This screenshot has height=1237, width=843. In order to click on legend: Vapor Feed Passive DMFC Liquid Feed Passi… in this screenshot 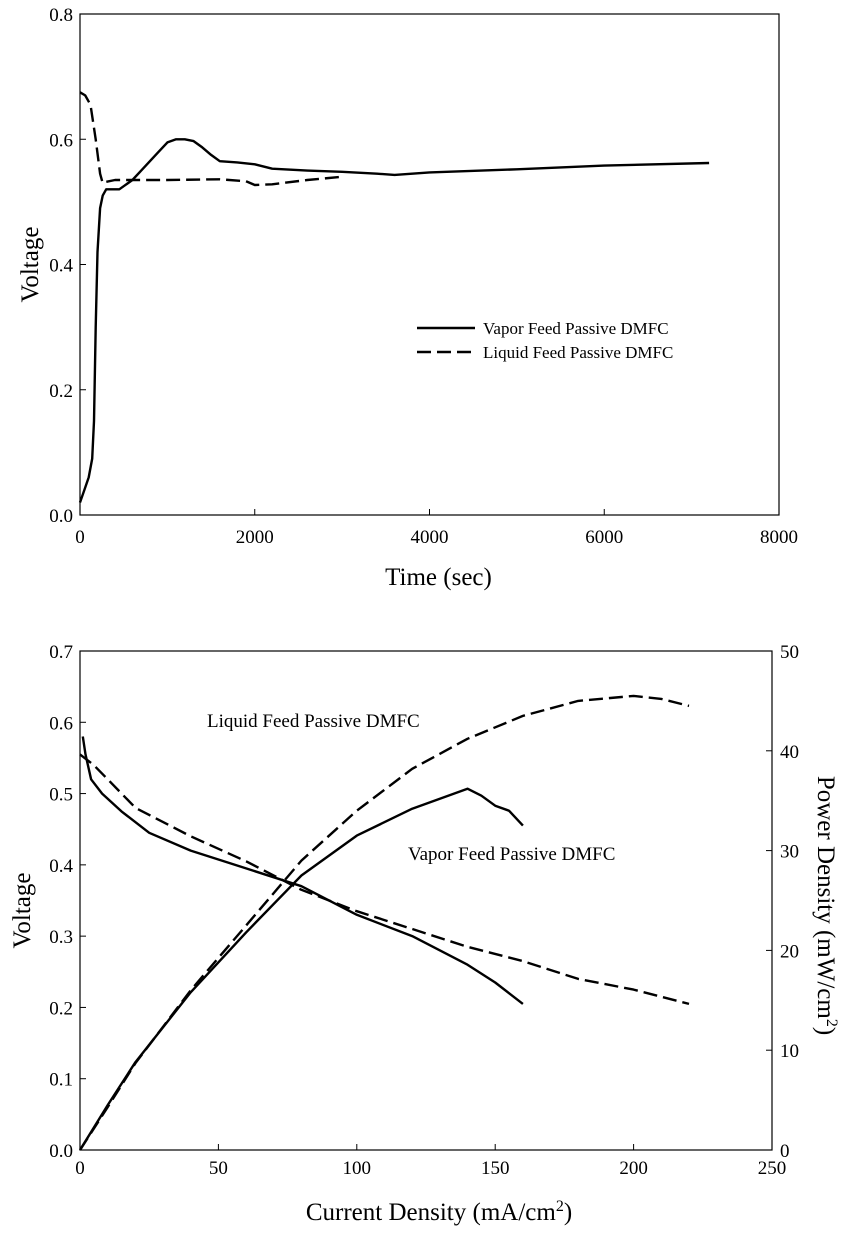, I will do `click(545, 340)`.